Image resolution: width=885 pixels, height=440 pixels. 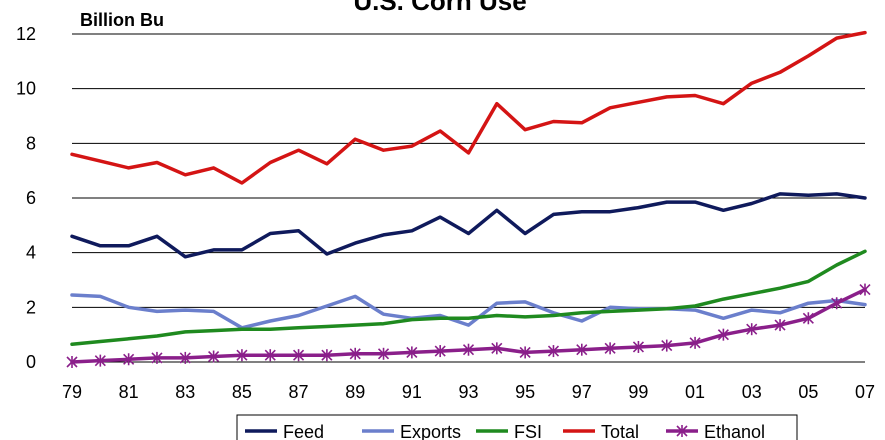 I want to click on y-tick-label: 4, so click(x=31, y=253).